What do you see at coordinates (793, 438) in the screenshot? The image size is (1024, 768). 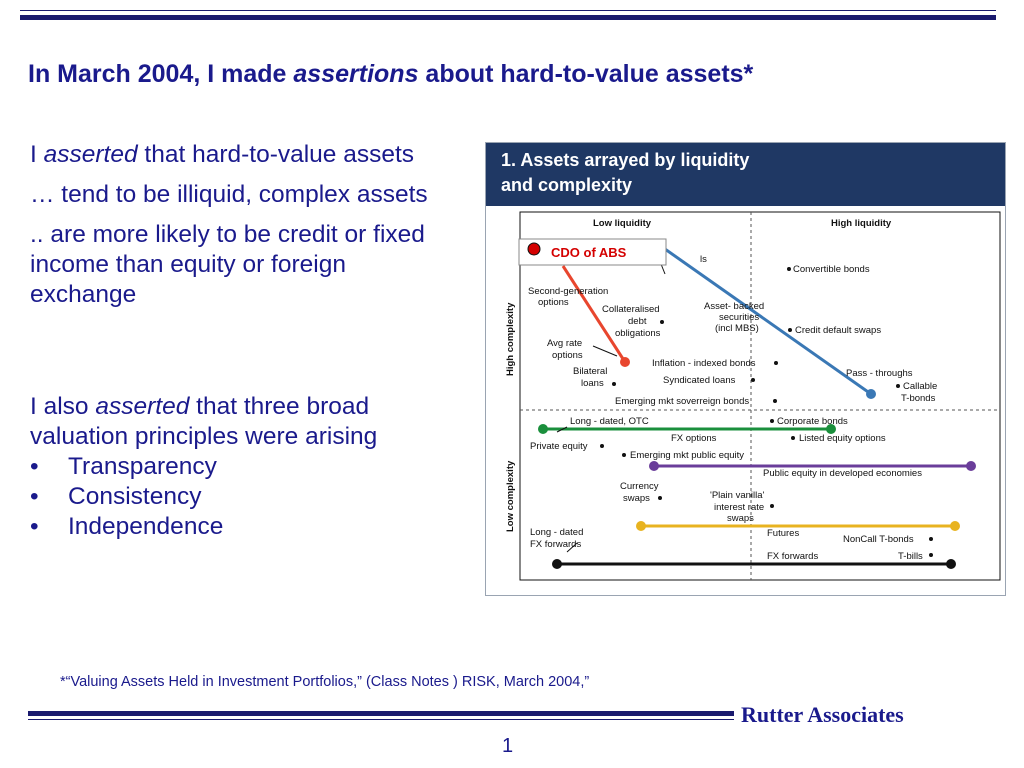 I see `point-listed-equity-options` at bounding box center [793, 438].